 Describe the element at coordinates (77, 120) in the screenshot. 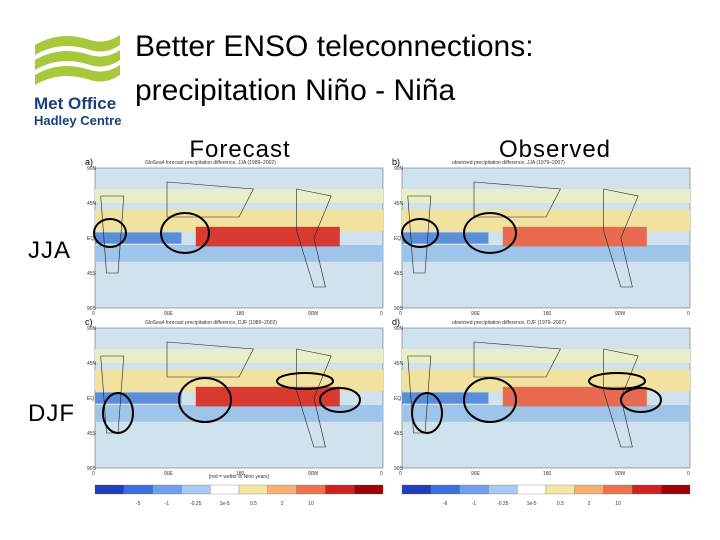

I see `logo-subname: Hadley Centre` at that location.